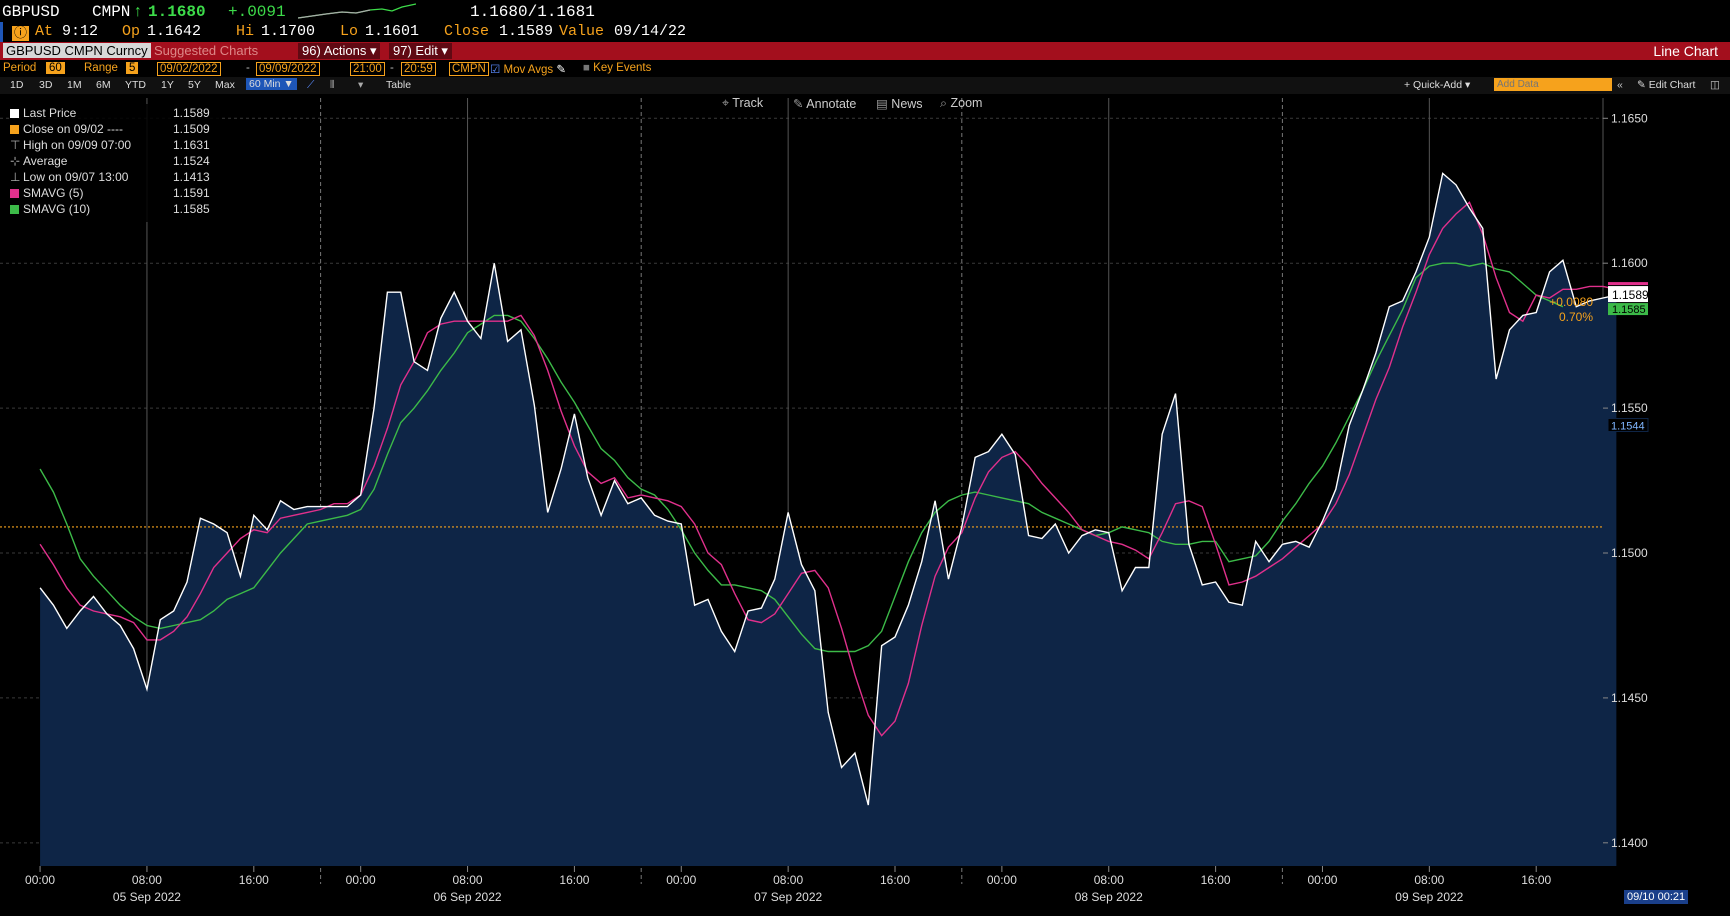 The height and width of the screenshot is (916, 1730). Describe the element at coordinates (55, 68) in the screenshot. I see `period-input: 60` at that location.